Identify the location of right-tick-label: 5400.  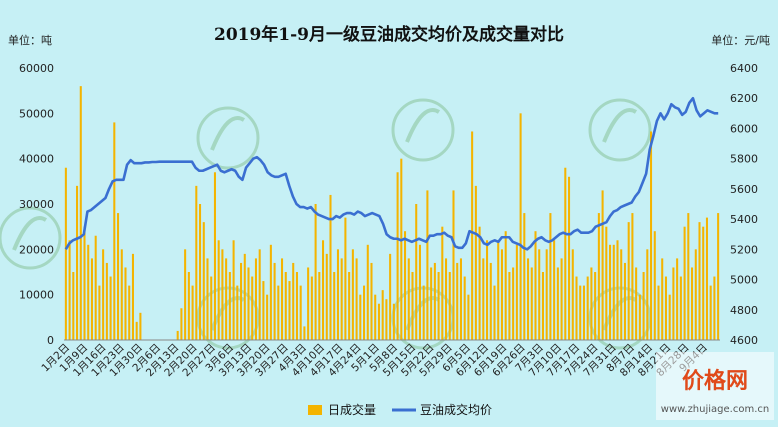
(744, 219).